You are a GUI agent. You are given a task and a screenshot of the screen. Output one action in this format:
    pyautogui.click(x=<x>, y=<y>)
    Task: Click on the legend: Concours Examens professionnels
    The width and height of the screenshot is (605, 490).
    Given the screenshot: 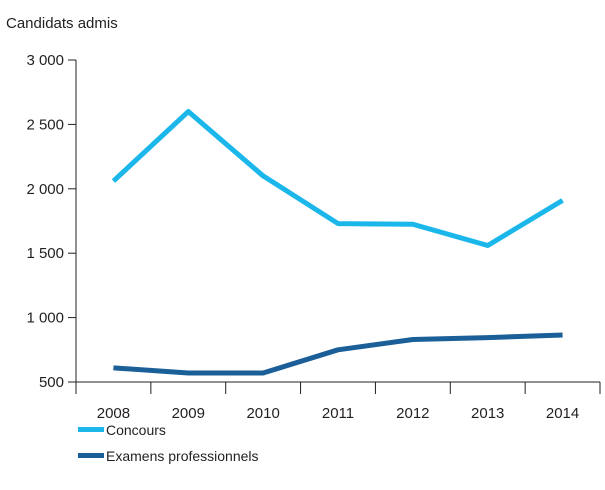 What is the action you would take?
    pyautogui.click(x=168, y=443)
    